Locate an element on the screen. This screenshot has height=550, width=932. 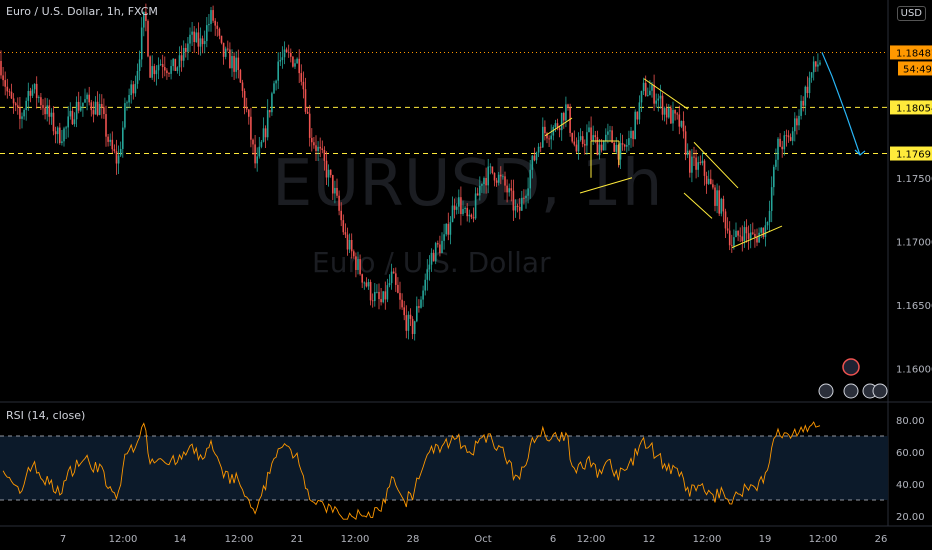
time-tick-label: 14 is located at coordinates (180, 539).